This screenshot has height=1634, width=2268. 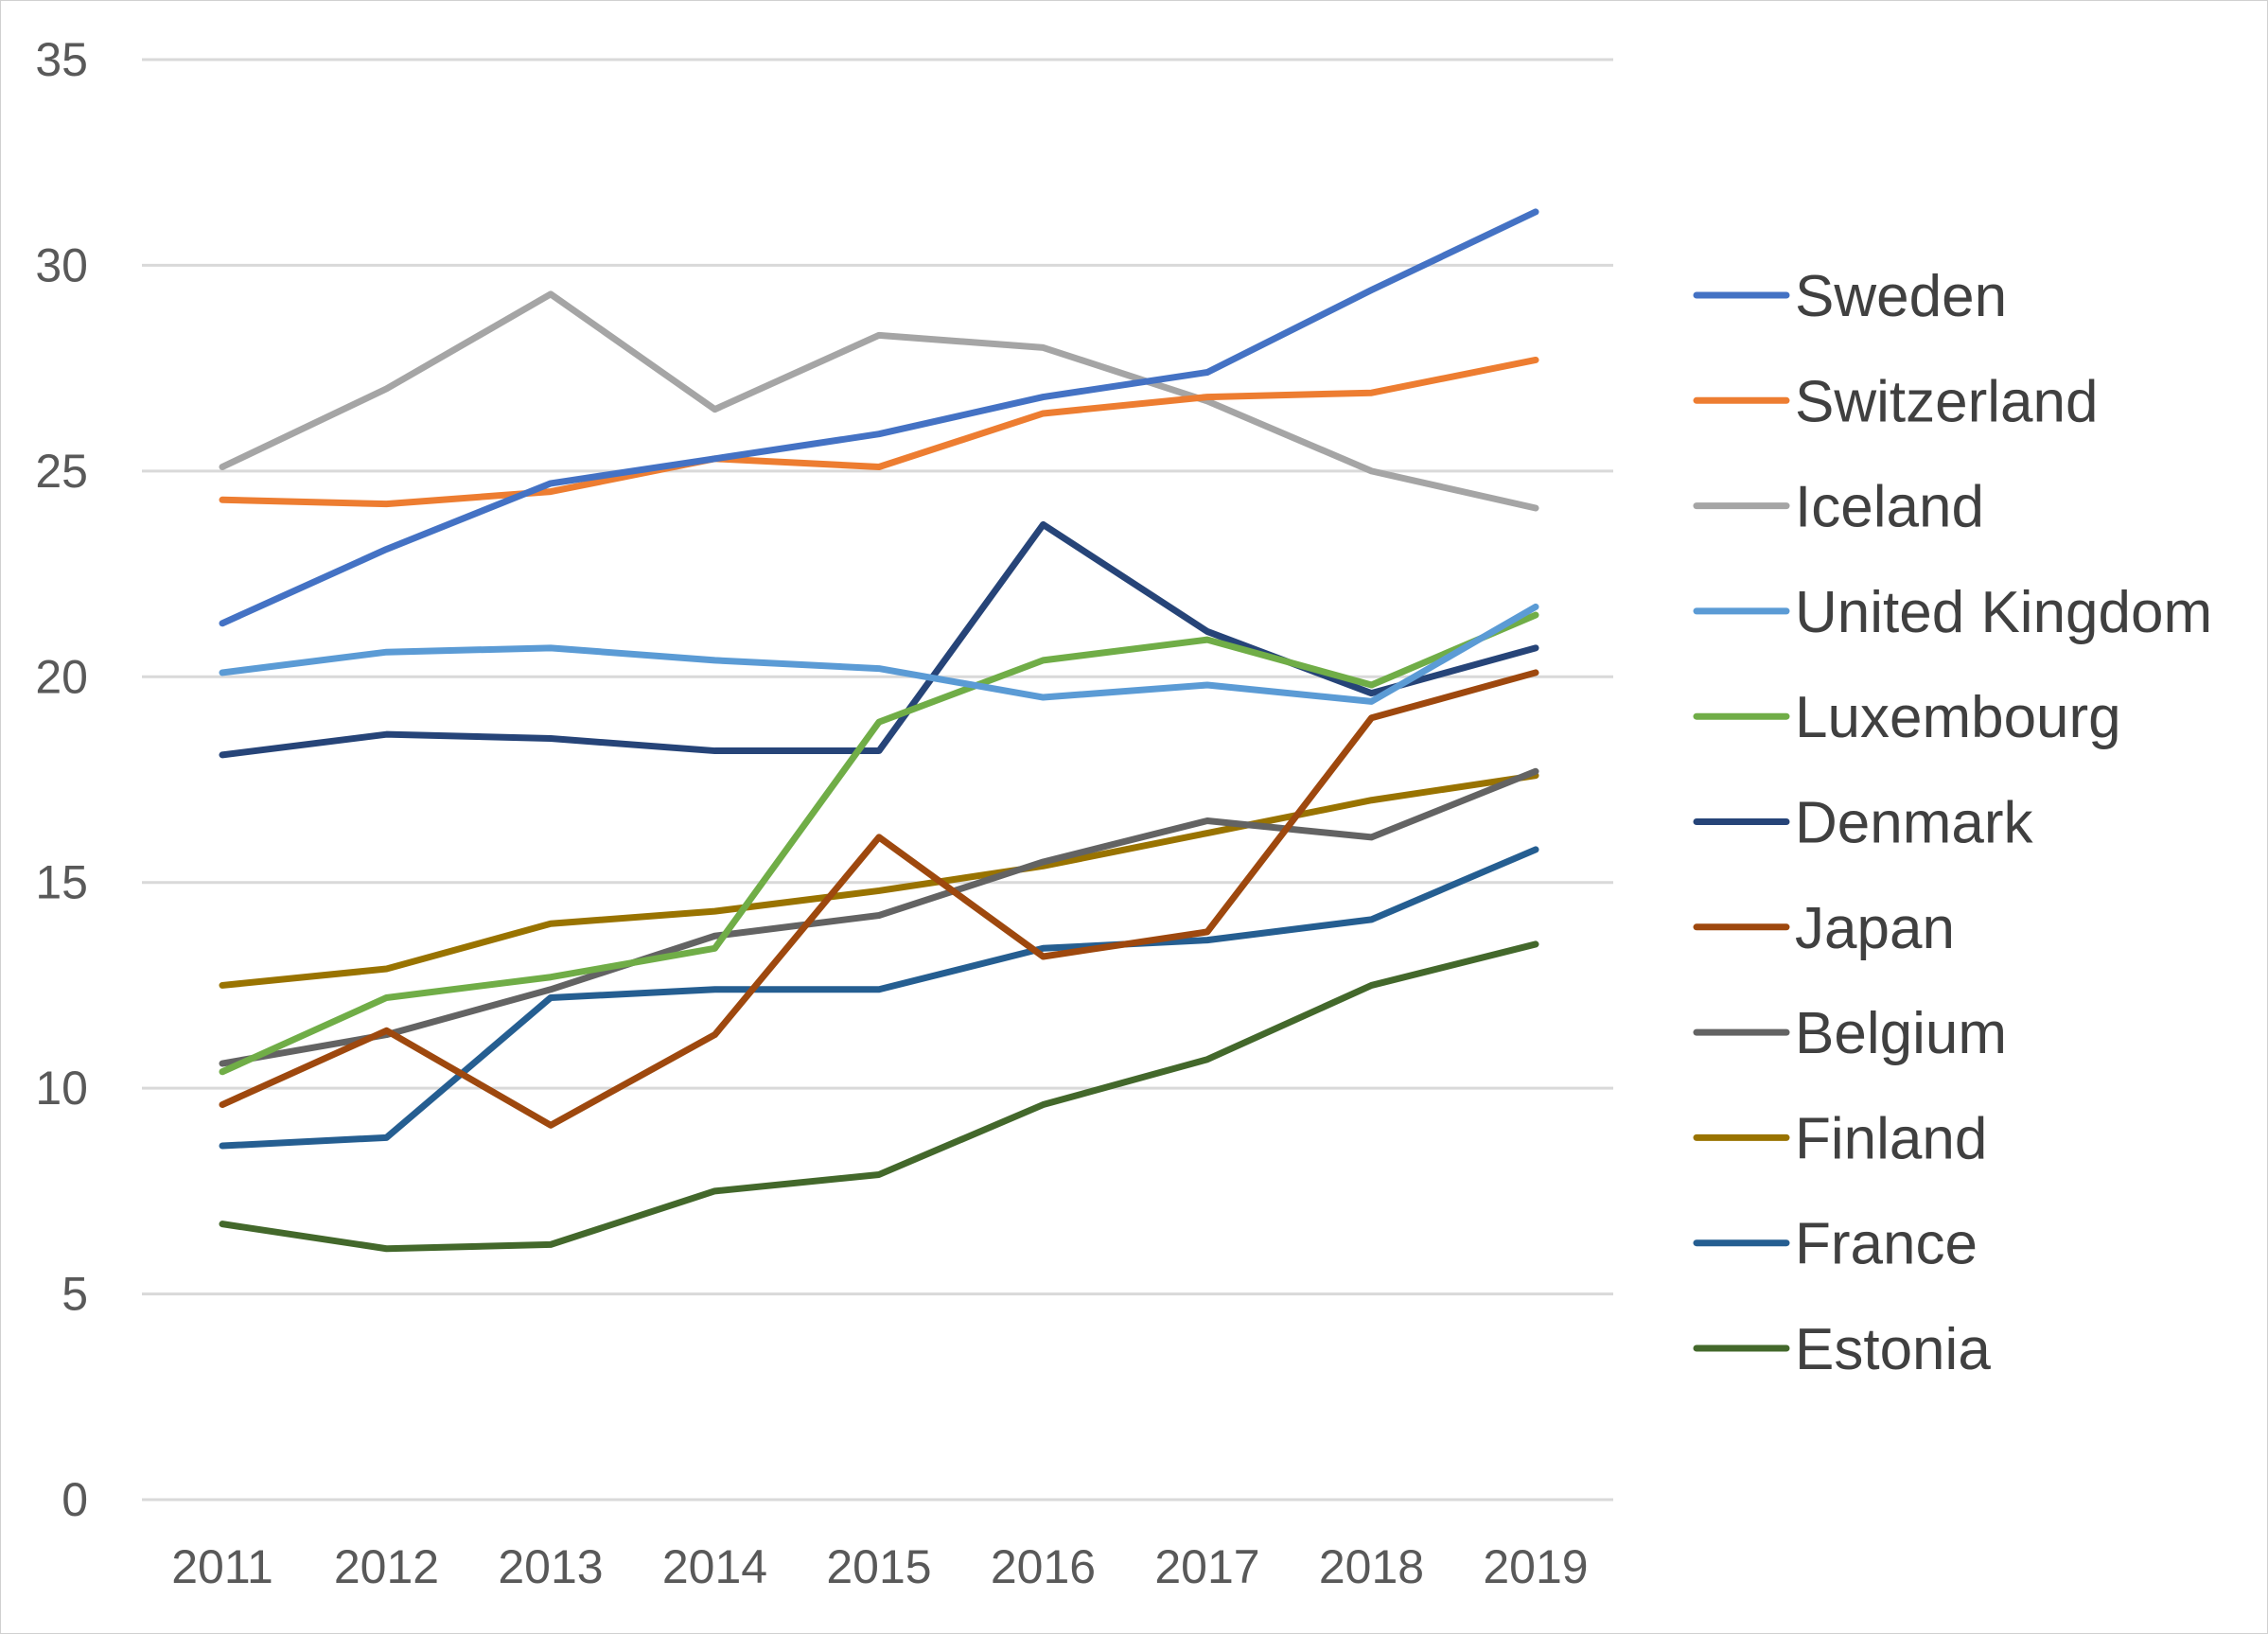 What do you see at coordinates (1958, 717) in the screenshot?
I see `legend-label: Luxembourg` at bounding box center [1958, 717].